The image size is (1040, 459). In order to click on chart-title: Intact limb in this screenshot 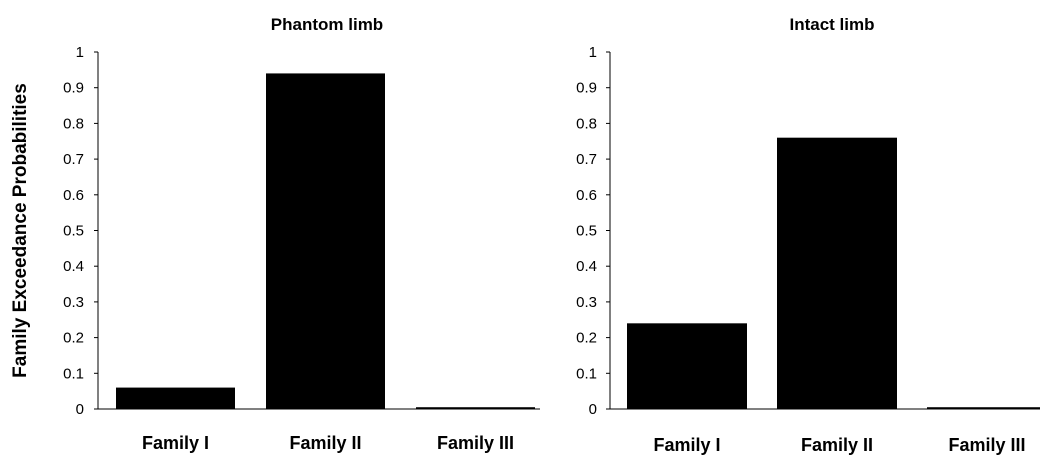, I will do `click(831, 24)`.